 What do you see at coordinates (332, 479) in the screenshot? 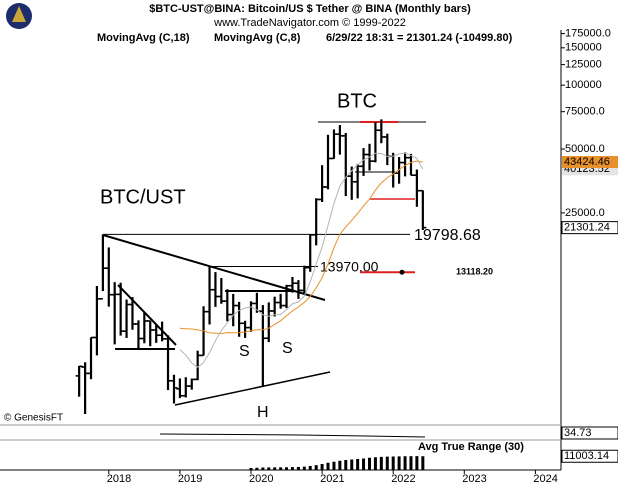
I see `x-tick-label: 2021` at bounding box center [332, 479].